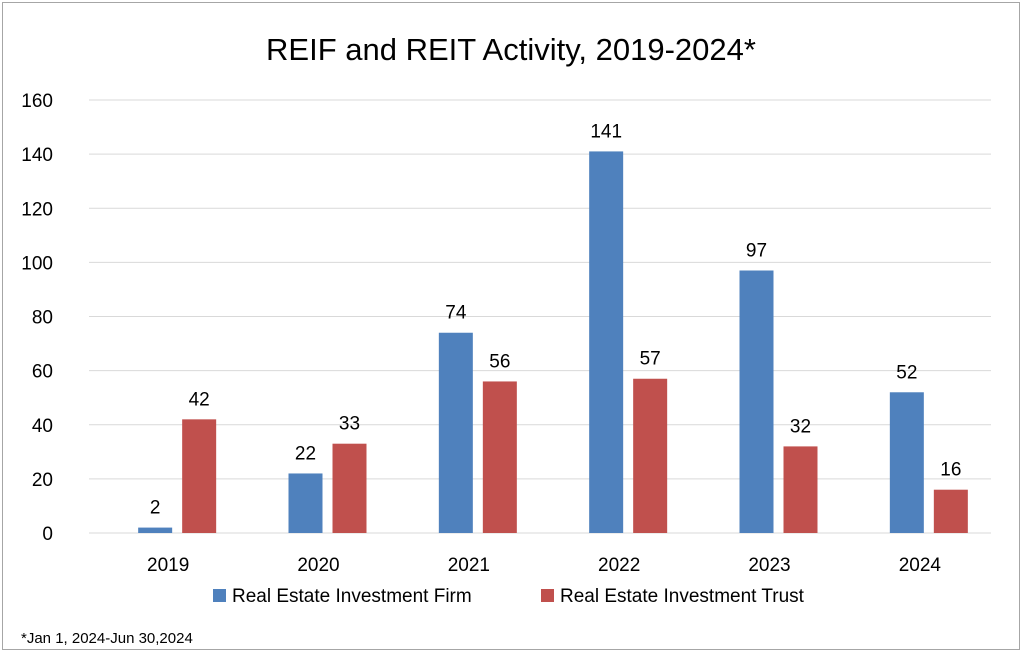 This screenshot has height=654, width=1024. Describe the element at coordinates (42, 318) in the screenshot. I see `y-tick-label: 80` at that location.